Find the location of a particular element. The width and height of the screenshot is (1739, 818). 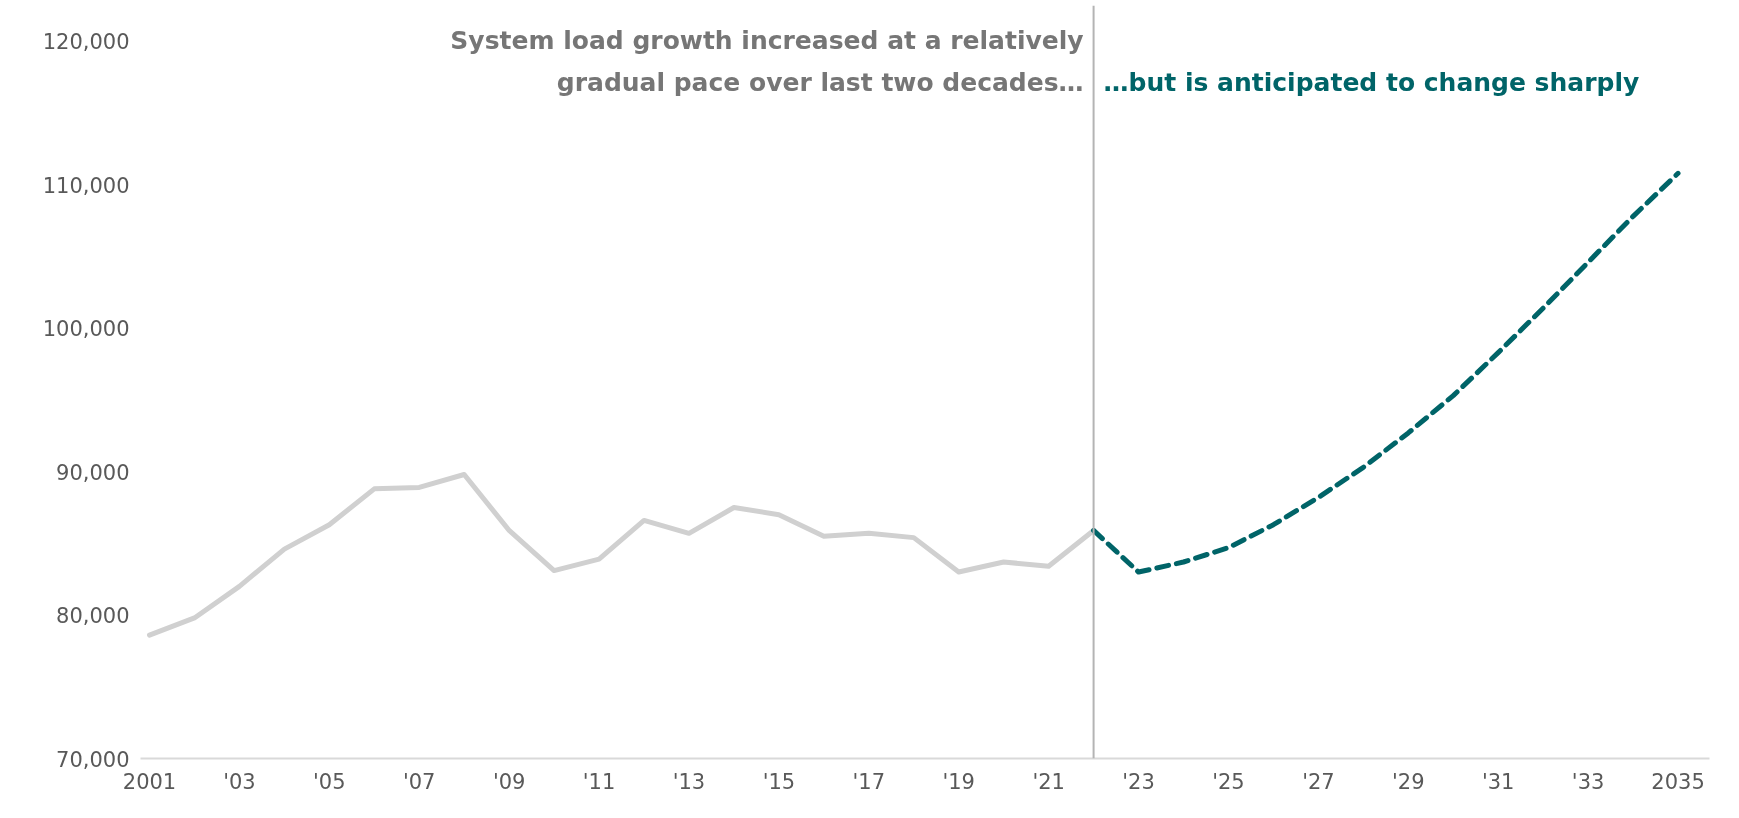

x-tick-label: 2035 is located at coordinates (1678, 781).